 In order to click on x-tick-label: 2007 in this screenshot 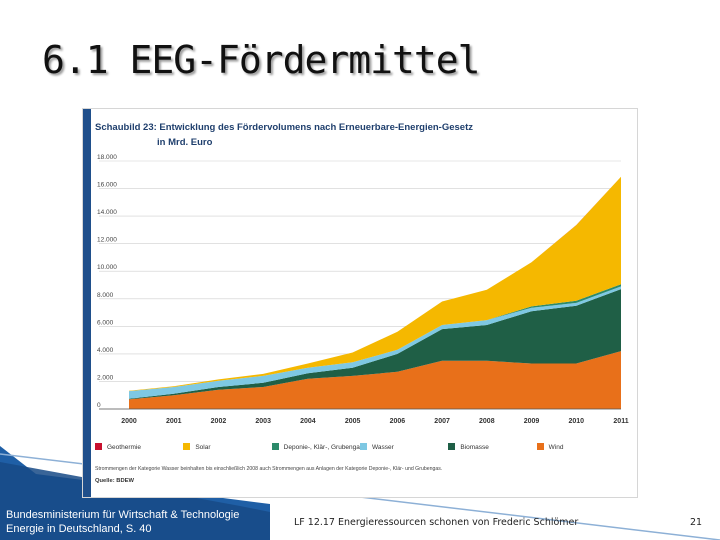, I will do `click(442, 421)`.